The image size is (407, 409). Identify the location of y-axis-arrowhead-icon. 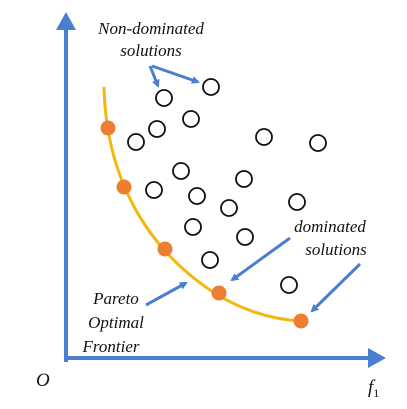
(66, 21).